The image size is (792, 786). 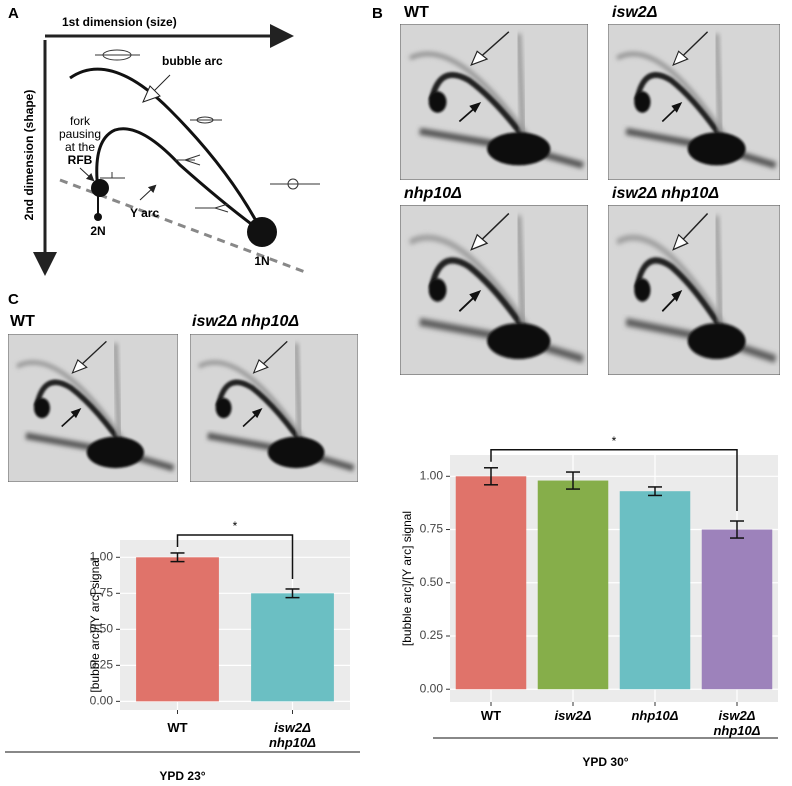 I want to click on x-tick-label: isw2Δ, so click(x=573, y=715).